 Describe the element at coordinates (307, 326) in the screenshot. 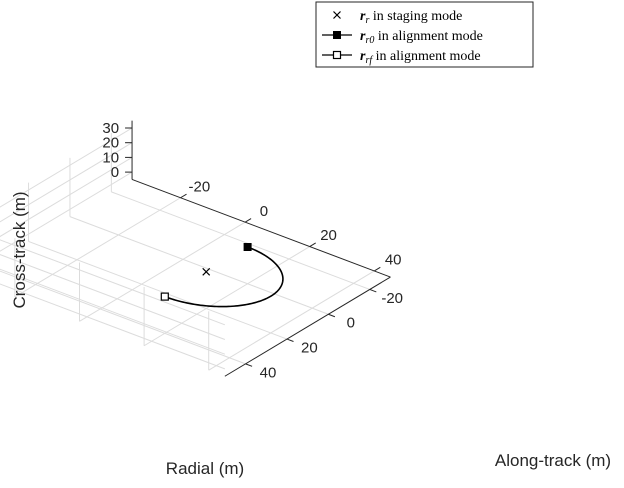

I see `y-axis-line` at that location.